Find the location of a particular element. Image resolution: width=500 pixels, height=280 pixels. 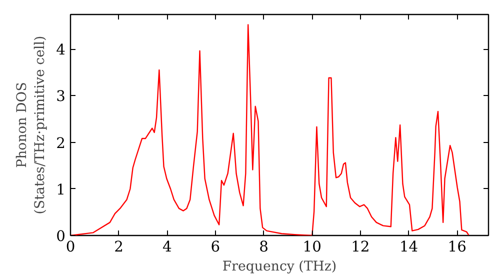

y-tick-label: 2 is located at coordinates (61, 143).